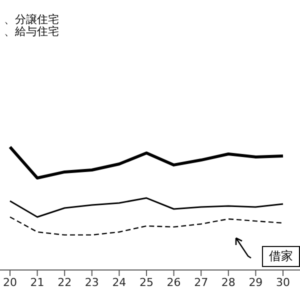  Describe the element at coordinates (10, 282) in the screenshot. I see `x-tick-label: 20` at that location.